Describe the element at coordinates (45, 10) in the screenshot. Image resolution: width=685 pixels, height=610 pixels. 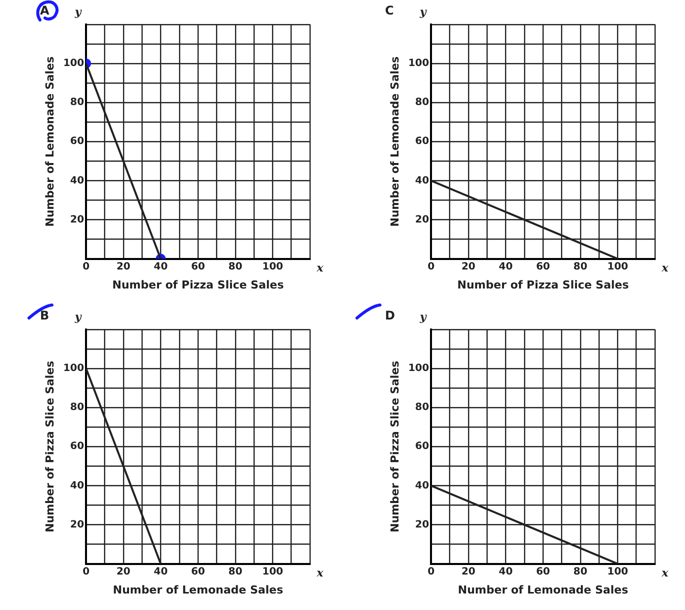
I see `chart-title: A` at that location.